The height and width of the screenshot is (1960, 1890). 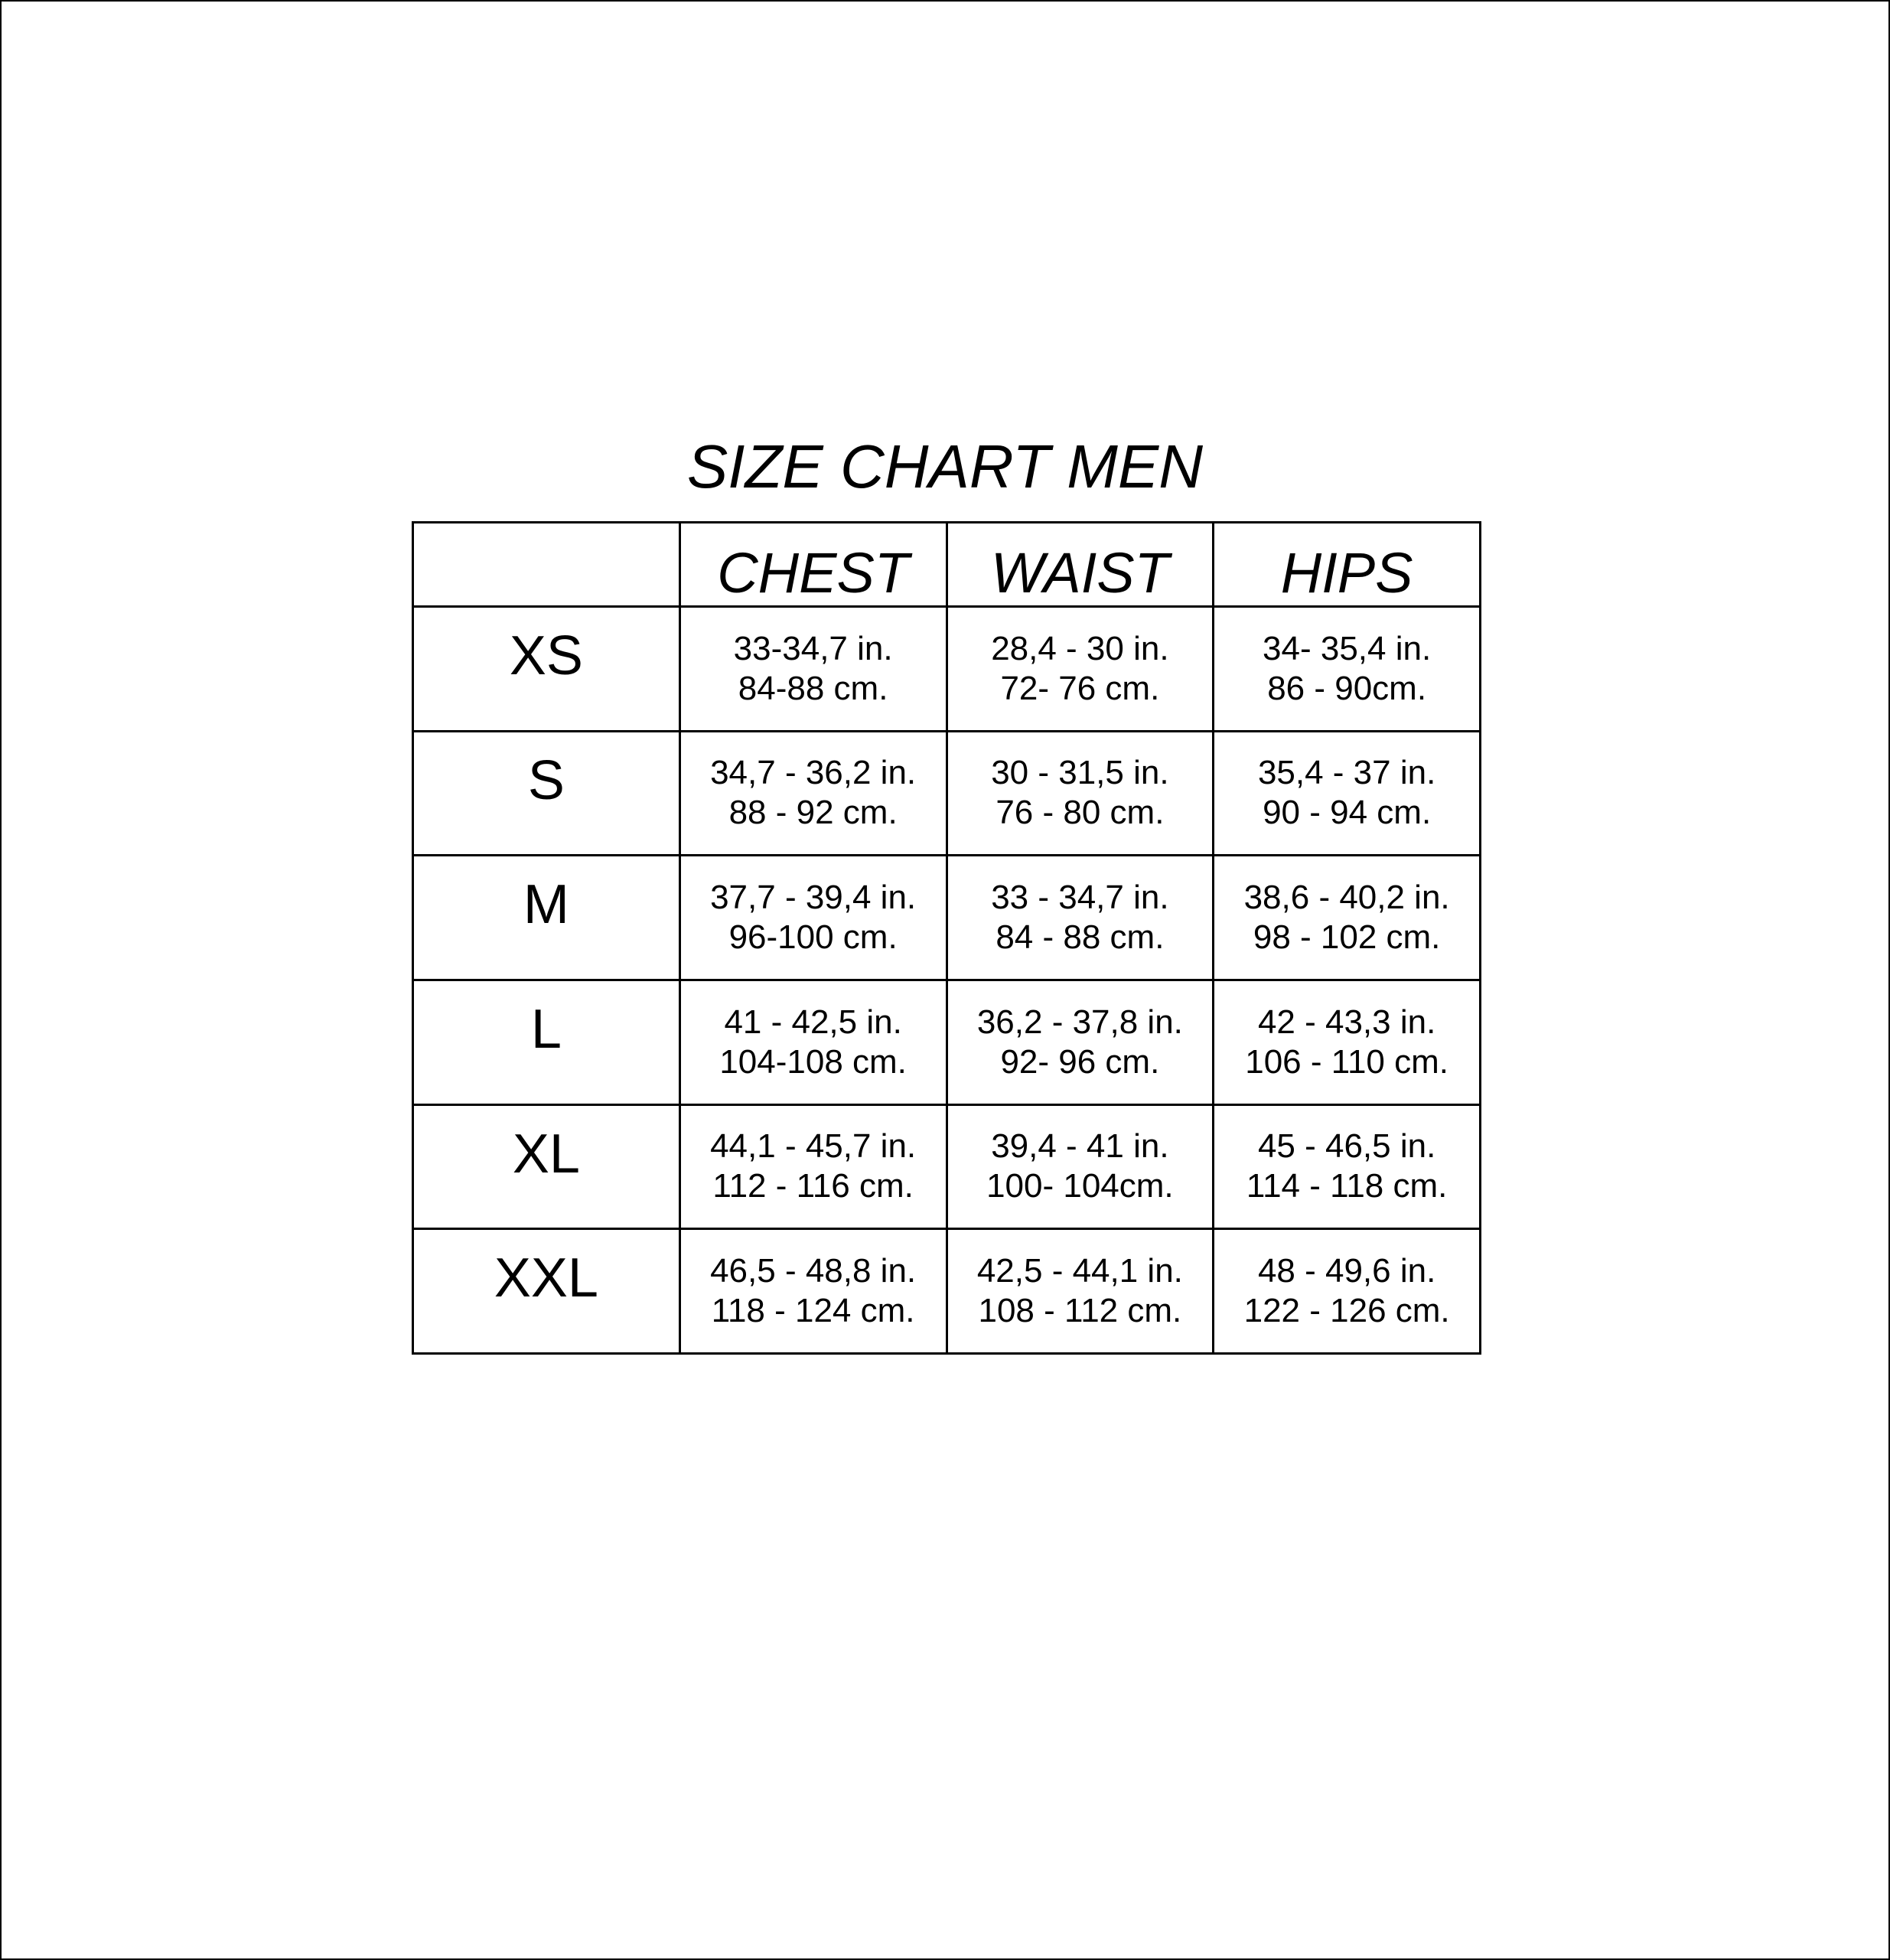 I want to click on waist-cell: 39,4 - 41 in. 100- 104cm., so click(x=1080, y=1167).